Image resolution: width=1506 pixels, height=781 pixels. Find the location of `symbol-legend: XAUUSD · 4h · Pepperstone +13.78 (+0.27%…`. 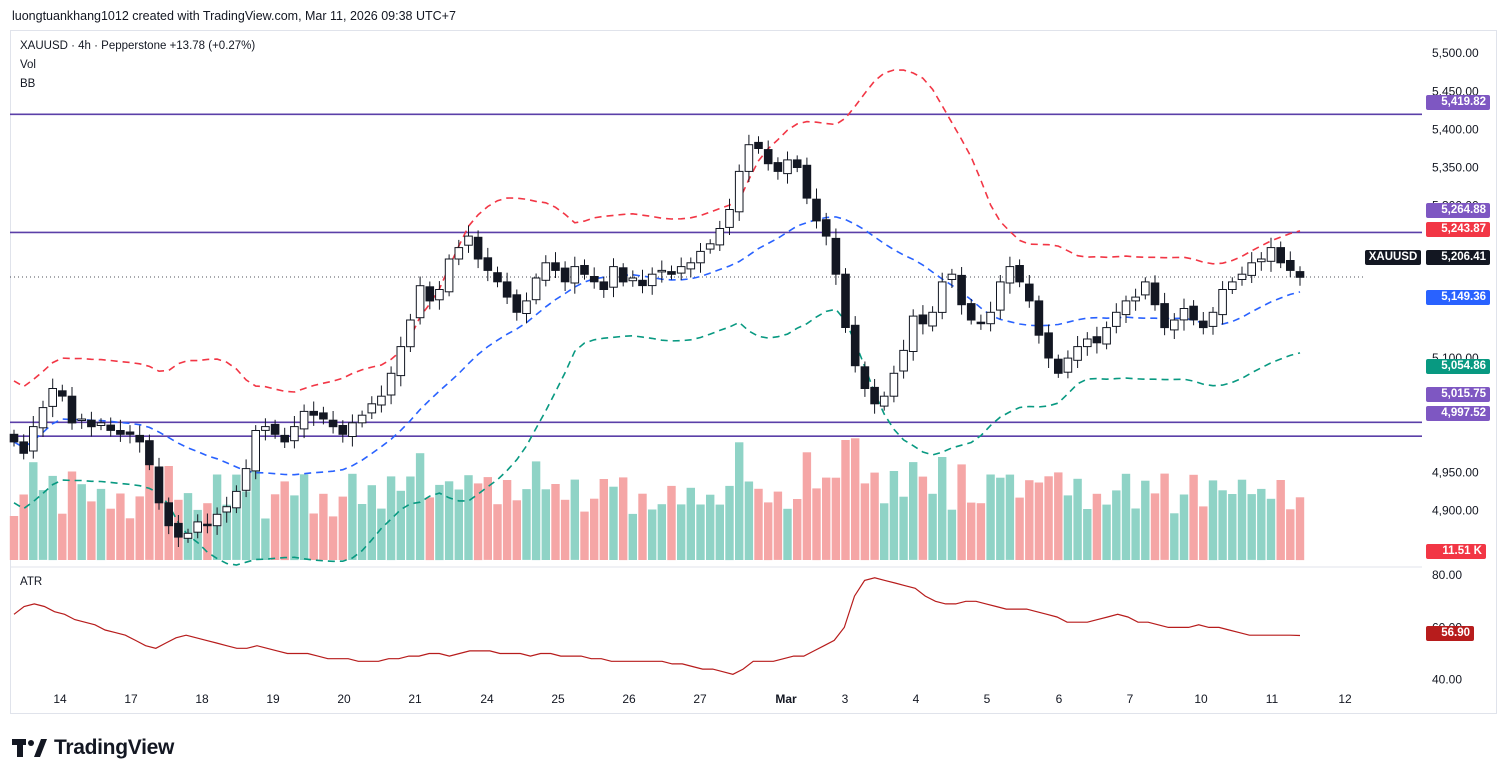

symbol-legend: XAUUSD · 4h · Pepperstone +13.78 (+0.27%… is located at coordinates (138, 46).